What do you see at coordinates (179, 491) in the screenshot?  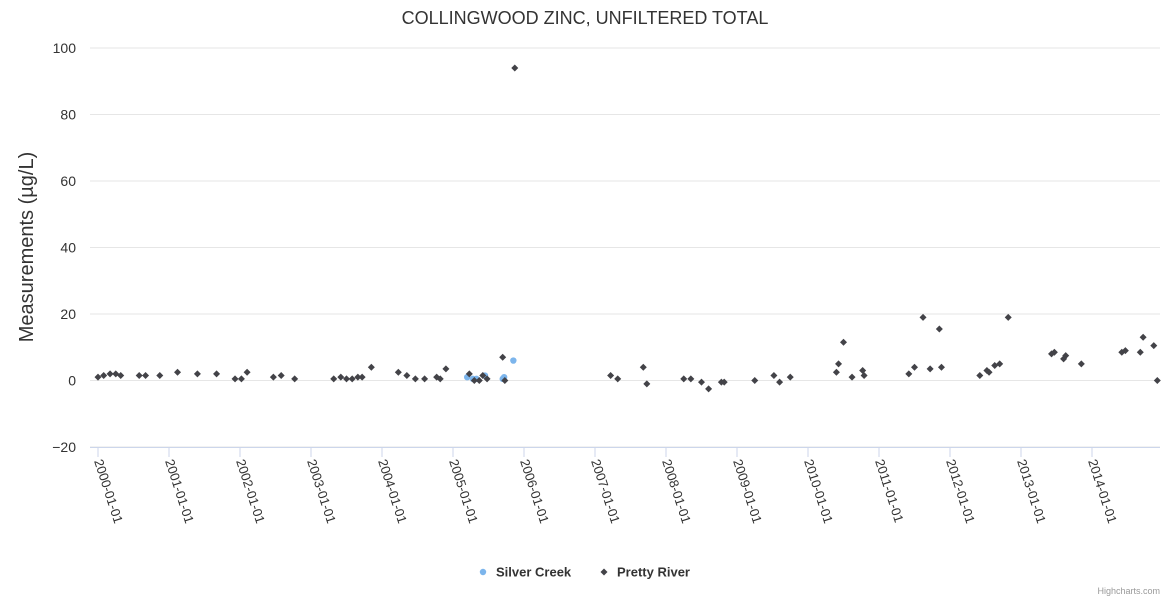 I see `x-tick-label: 2001-01-01` at bounding box center [179, 491].